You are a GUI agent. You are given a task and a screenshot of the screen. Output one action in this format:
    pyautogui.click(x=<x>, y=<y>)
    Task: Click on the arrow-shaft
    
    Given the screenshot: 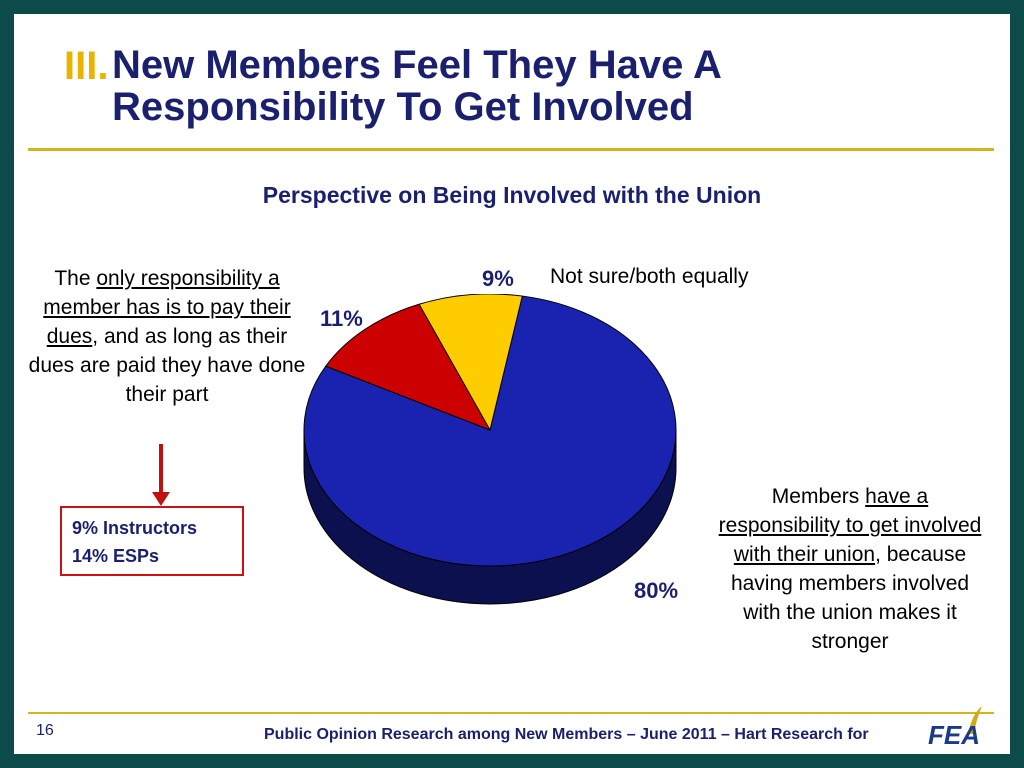 What is the action you would take?
    pyautogui.click(x=161, y=470)
    